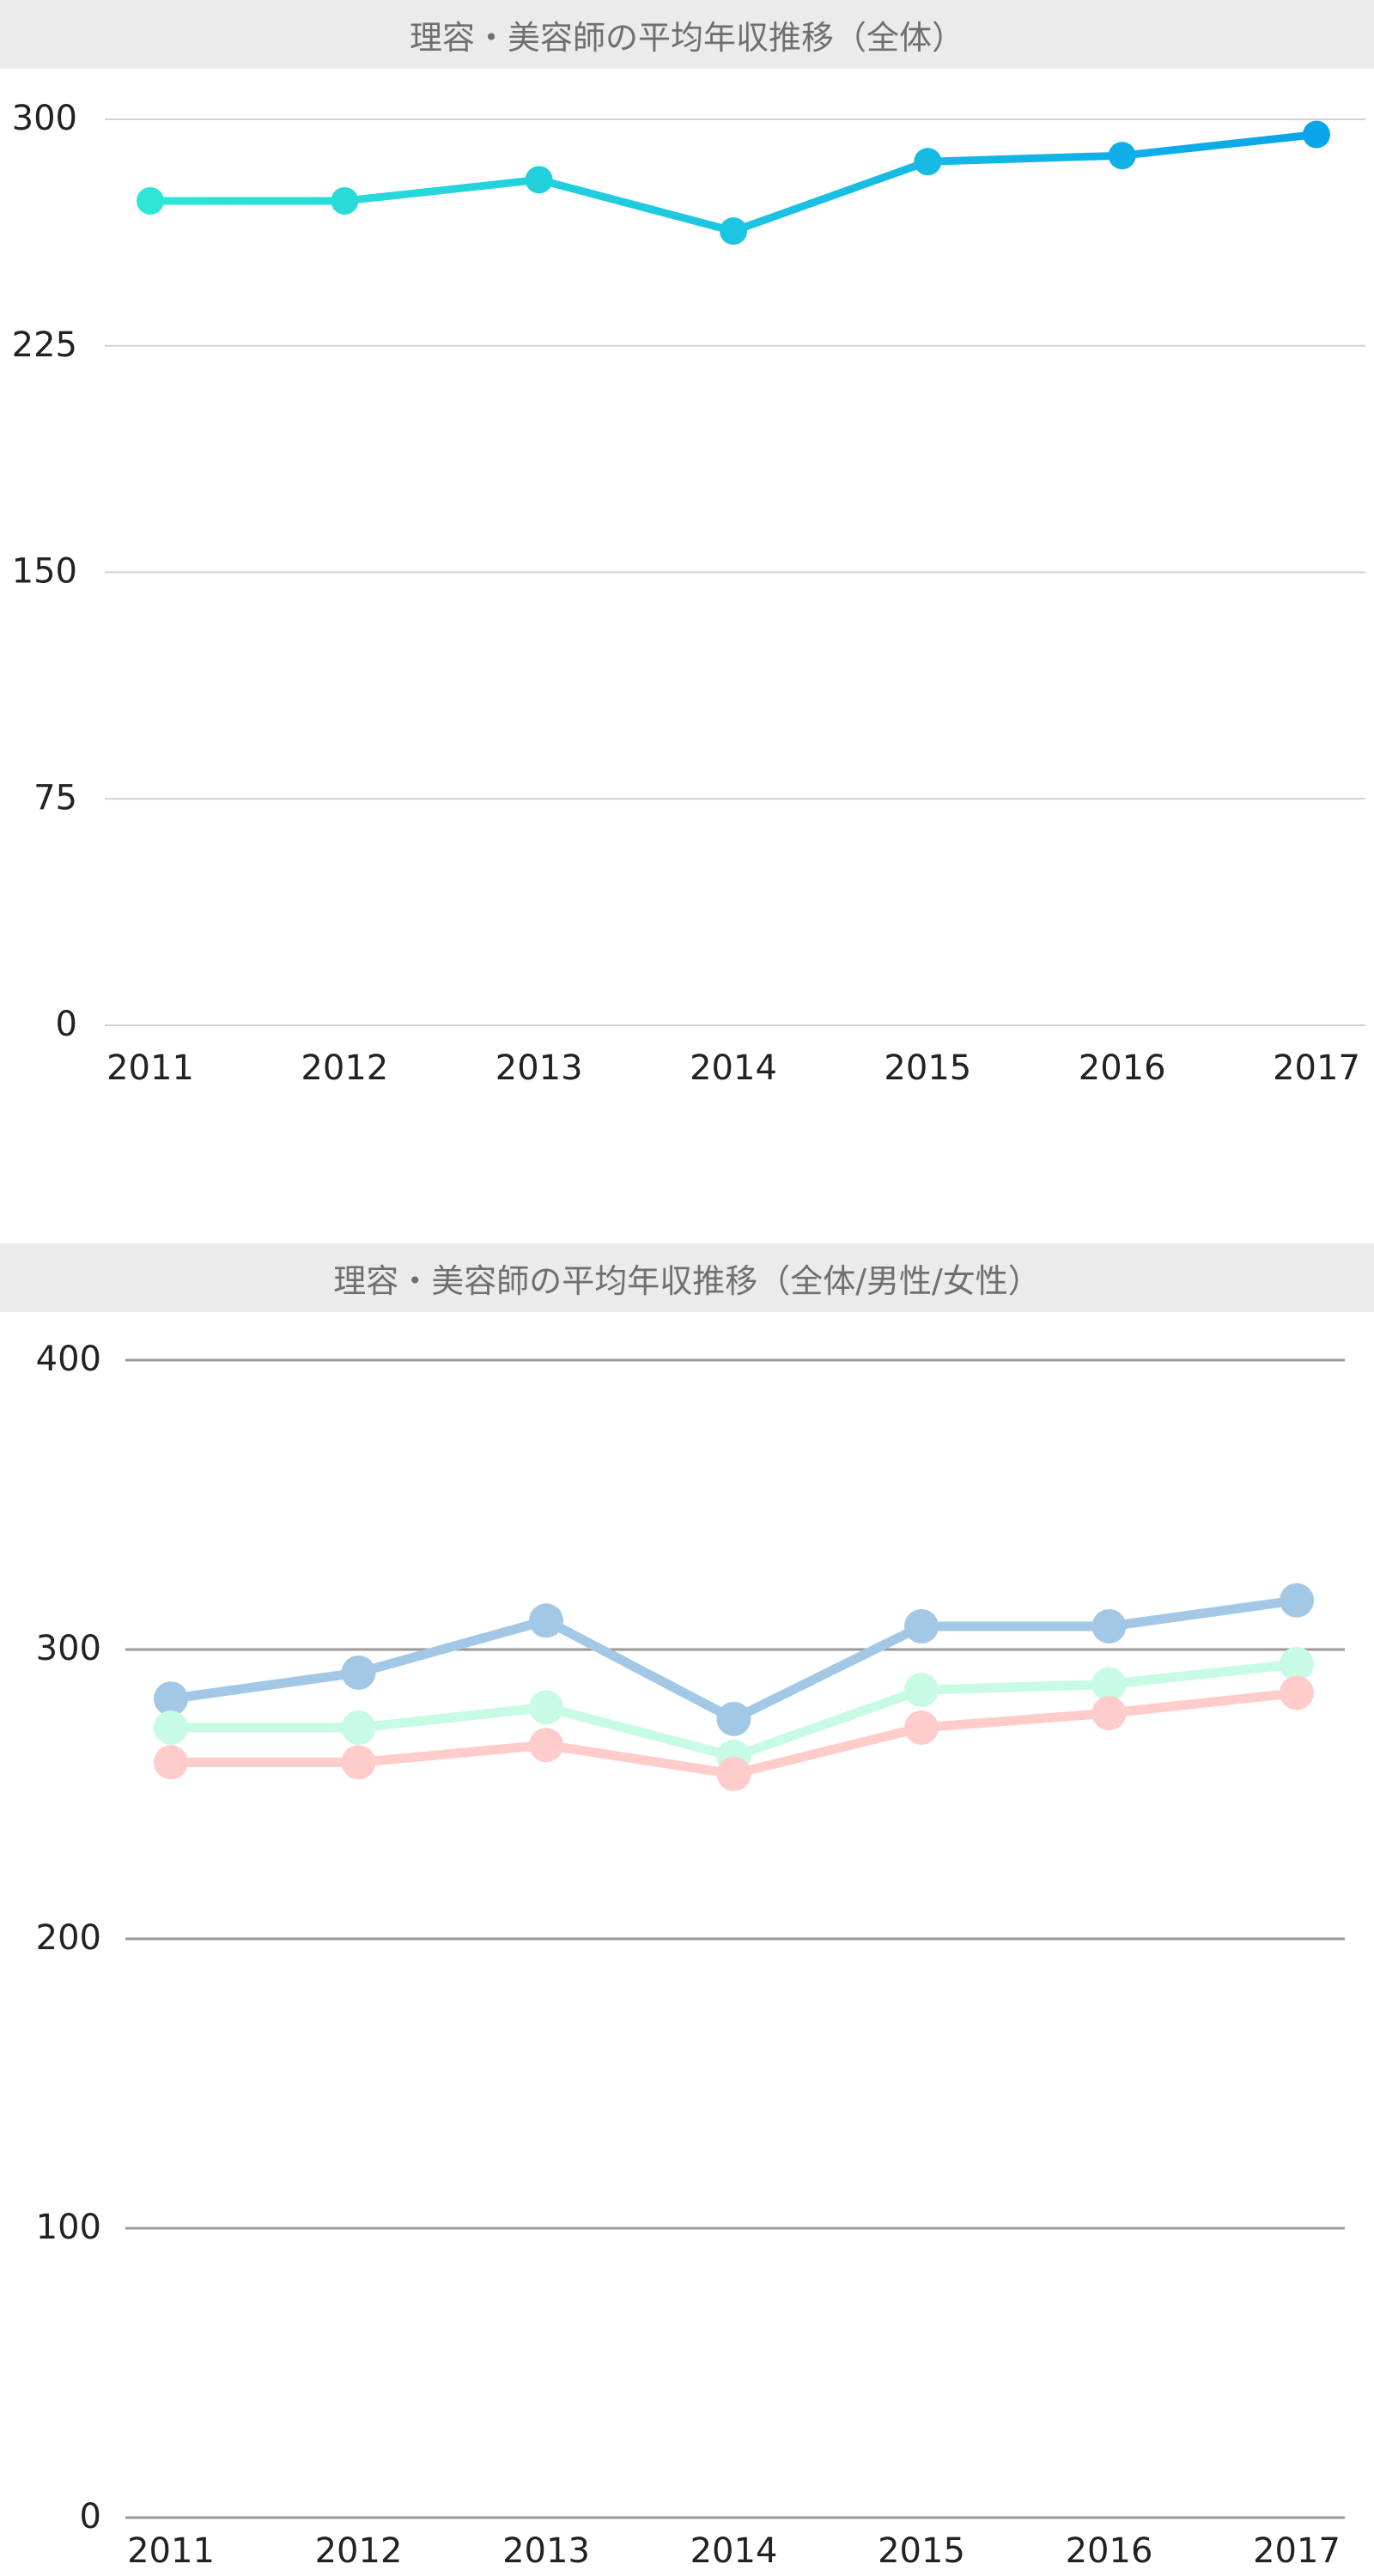 The height and width of the screenshot is (2576, 1374). Describe the element at coordinates (68, 1360) in the screenshot. I see `y-tick-label: 400` at that location.